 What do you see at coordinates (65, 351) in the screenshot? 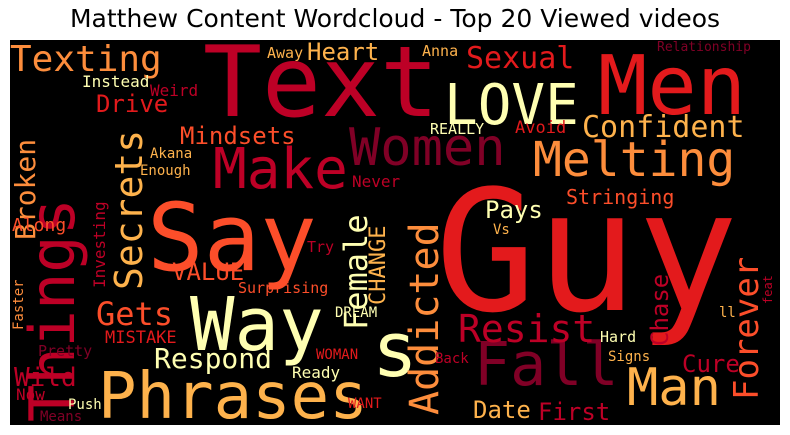
I see `word-pretty: Pretty` at bounding box center [65, 351].